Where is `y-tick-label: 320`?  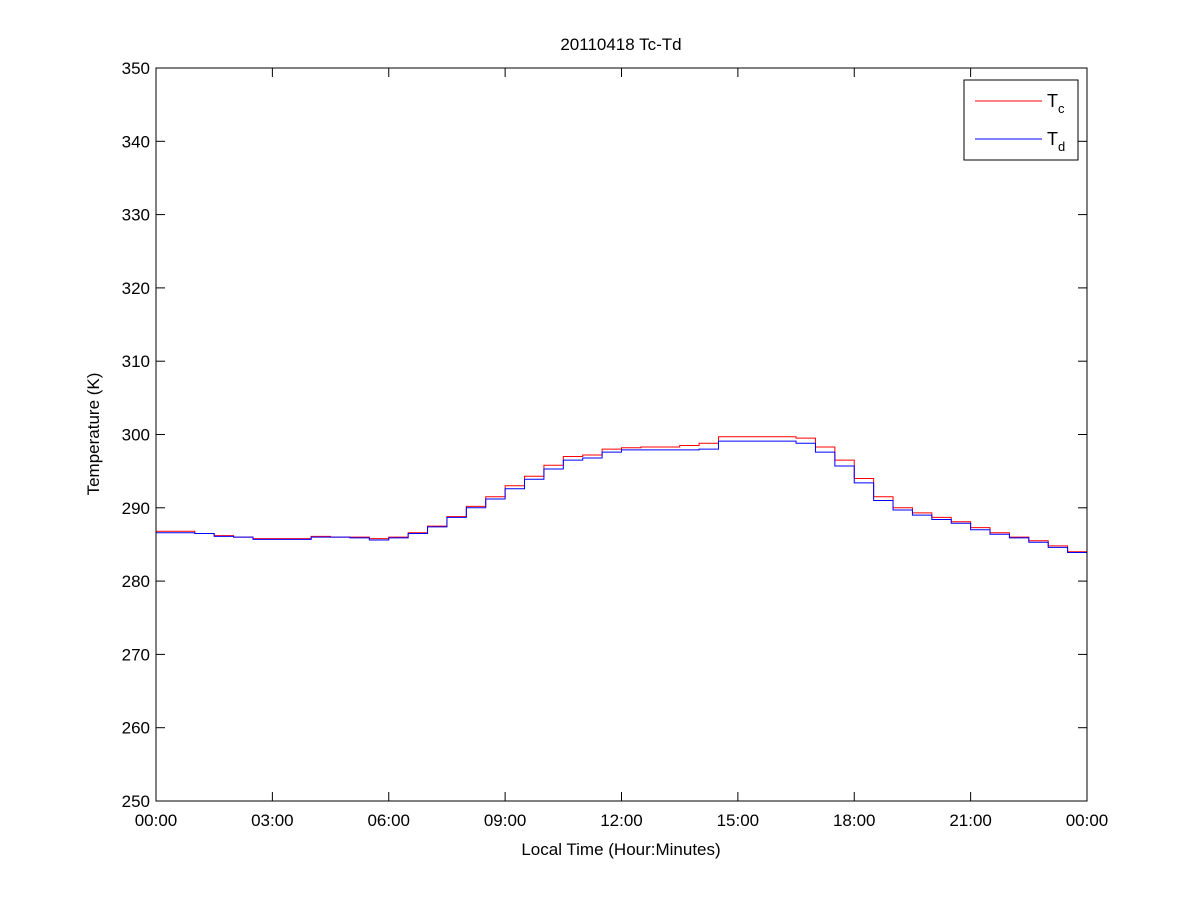
y-tick-label: 320 is located at coordinates (136, 288).